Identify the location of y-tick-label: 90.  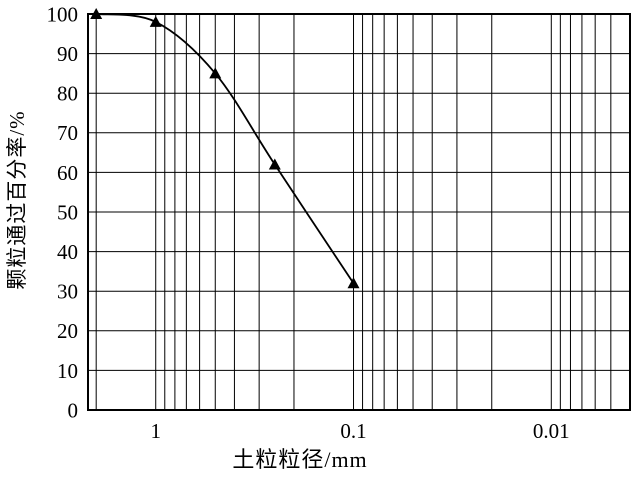
(67, 54).